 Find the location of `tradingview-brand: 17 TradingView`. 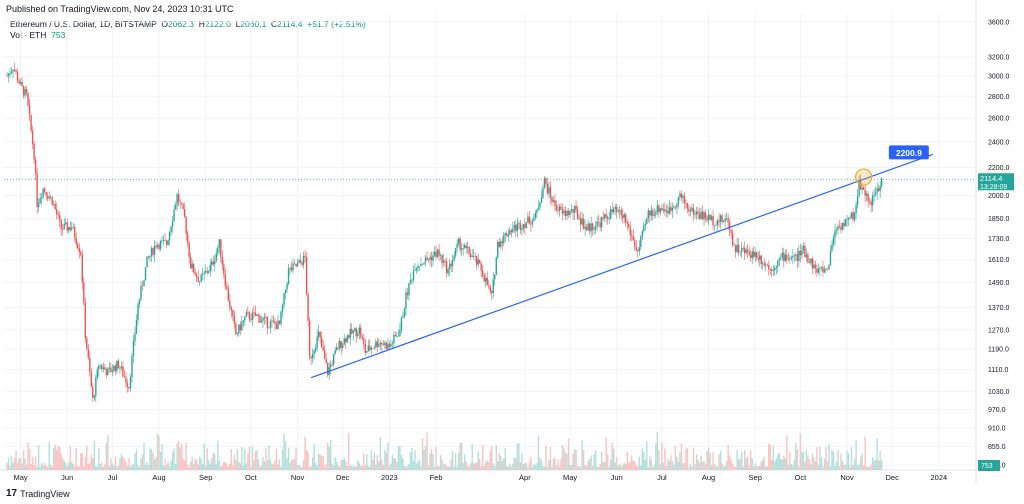

tradingview-brand: 17 TradingView is located at coordinates (38, 493).